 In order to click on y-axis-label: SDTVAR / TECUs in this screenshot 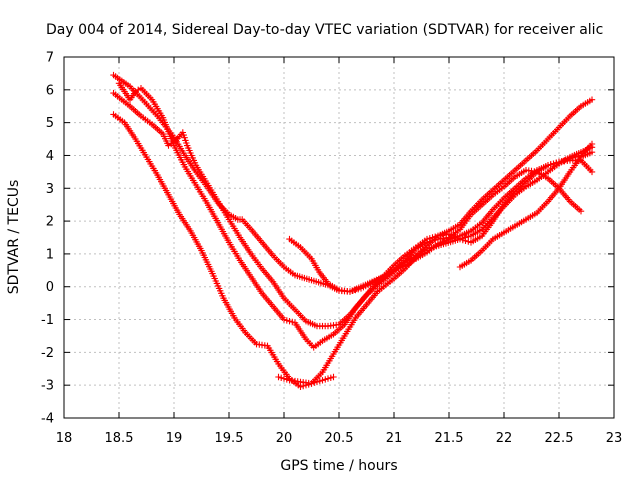, I will do `click(14, 237)`.